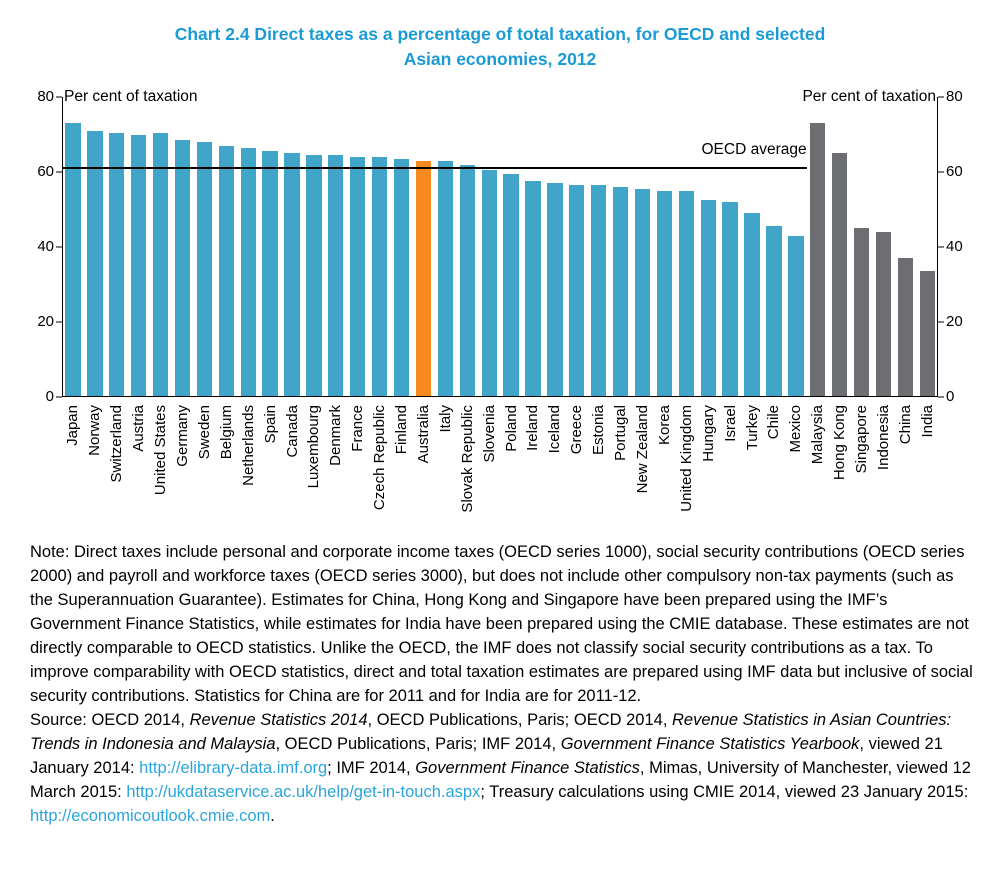 The height and width of the screenshot is (893, 1000). Describe the element at coordinates (577, 476) in the screenshot. I see `x-label-cell-greece: Greece` at that location.